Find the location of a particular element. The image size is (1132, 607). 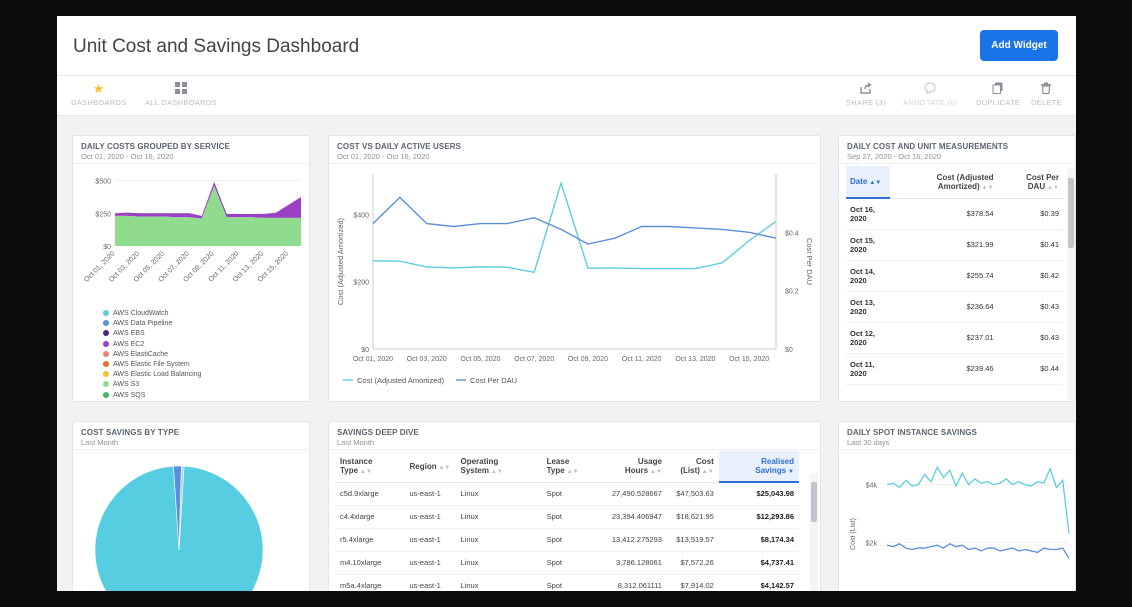

widget-subtitle: Oct 01, 2020 - Oct 16, 2020 is located at coordinates (127, 156).